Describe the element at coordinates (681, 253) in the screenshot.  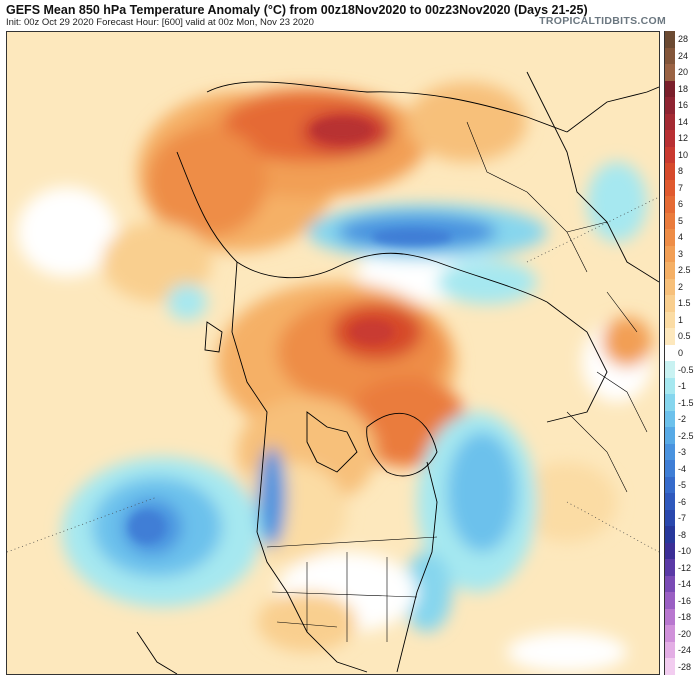
I see `colorbar-label: 3` at that location.